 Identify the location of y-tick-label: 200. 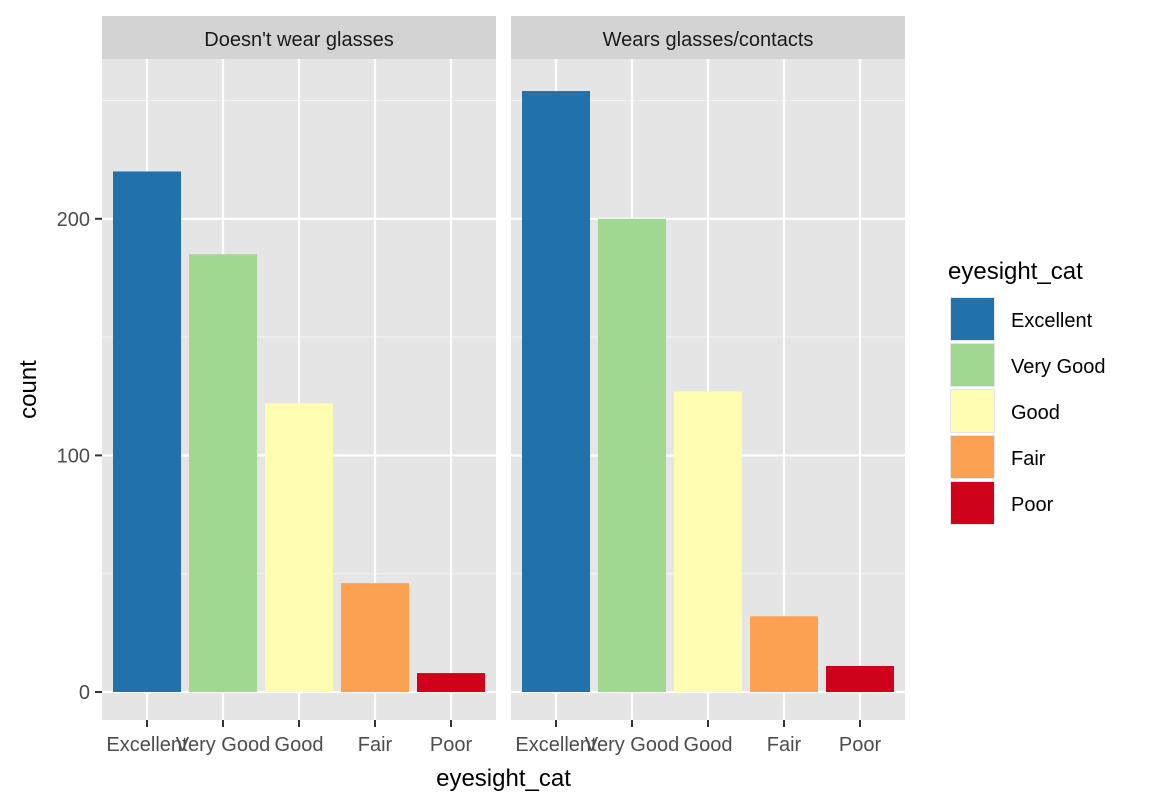
(73, 220).